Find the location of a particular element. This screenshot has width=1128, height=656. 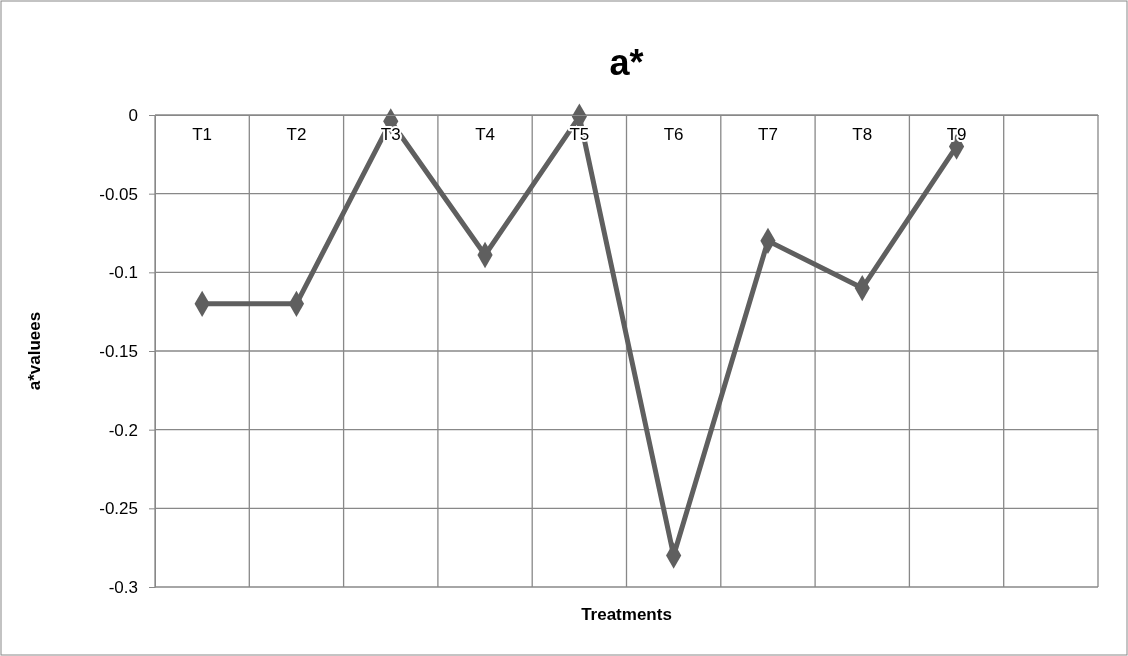

x-tick-label: T6 is located at coordinates (673, 134).